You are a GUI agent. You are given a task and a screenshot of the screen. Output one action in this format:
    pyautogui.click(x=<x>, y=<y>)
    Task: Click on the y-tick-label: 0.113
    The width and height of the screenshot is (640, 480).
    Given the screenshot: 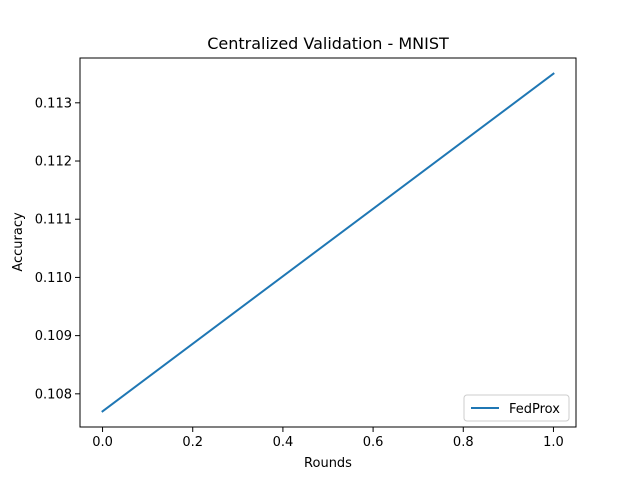 What is the action you would take?
    pyautogui.click(x=53, y=103)
    